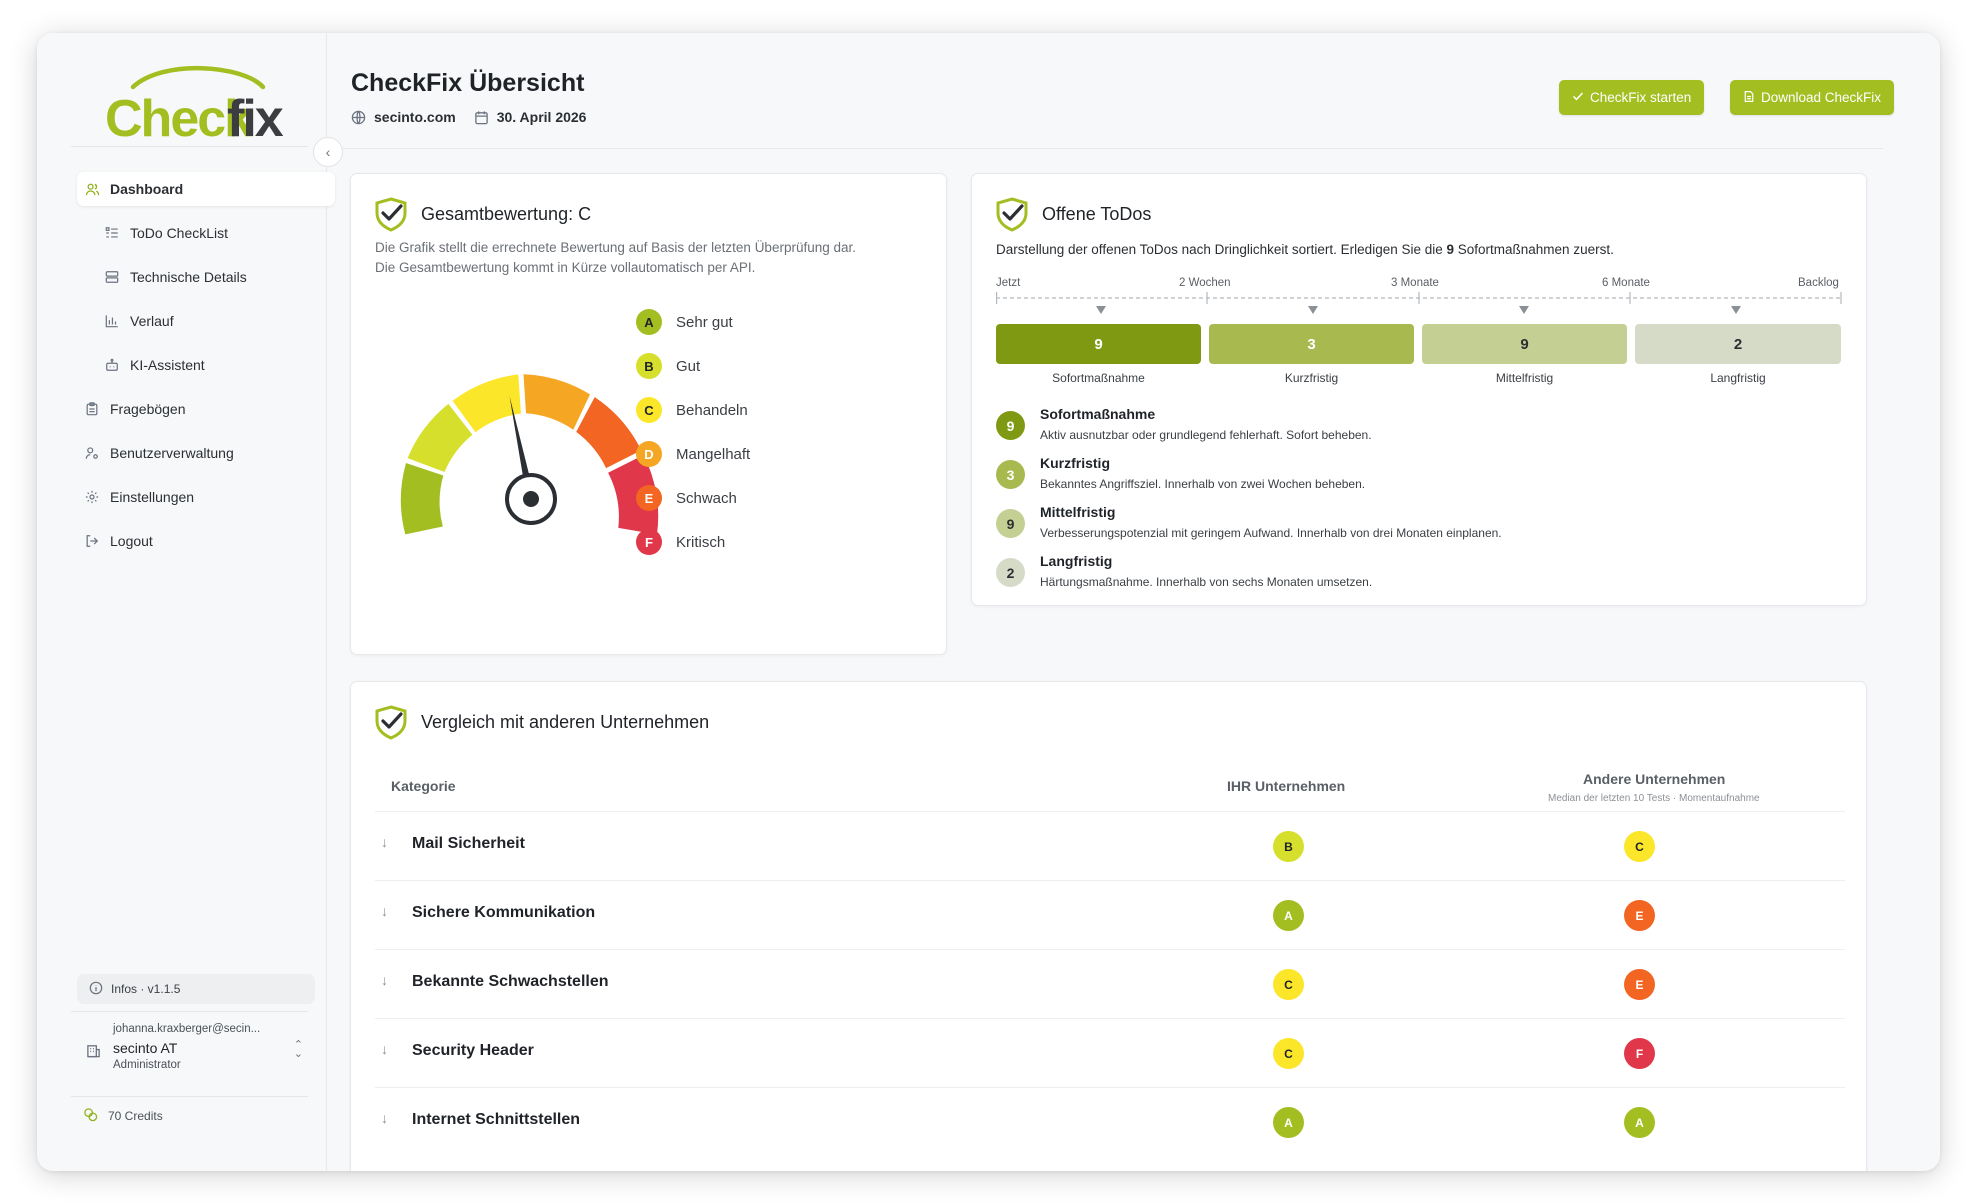 This screenshot has height=1203, width=1975. What do you see at coordinates (422, 499) in the screenshot?
I see `gauge-segment-a` at bounding box center [422, 499].